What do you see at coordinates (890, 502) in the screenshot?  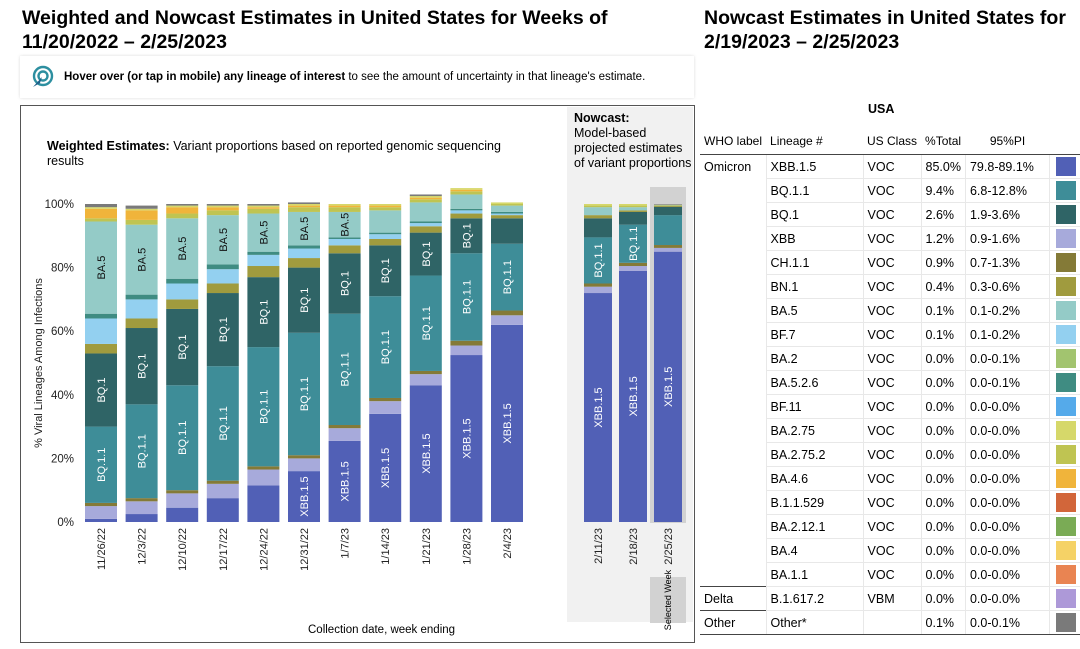 I see `table-row: B.1.1.529 VOC 0.0% 0.0-0.0%` at bounding box center [890, 502].